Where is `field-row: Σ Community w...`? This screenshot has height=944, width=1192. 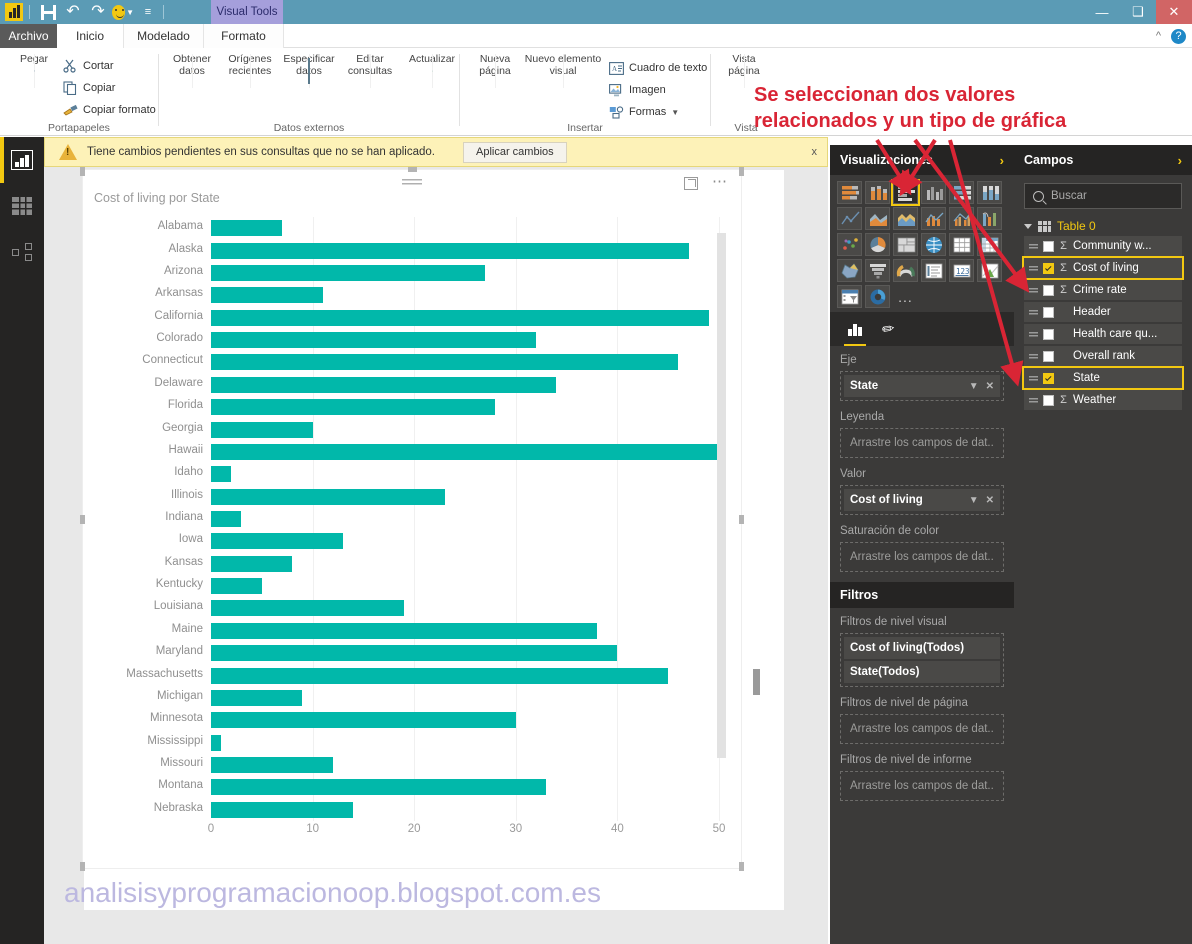 field-row: Σ Community w... is located at coordinates (1103, 246).